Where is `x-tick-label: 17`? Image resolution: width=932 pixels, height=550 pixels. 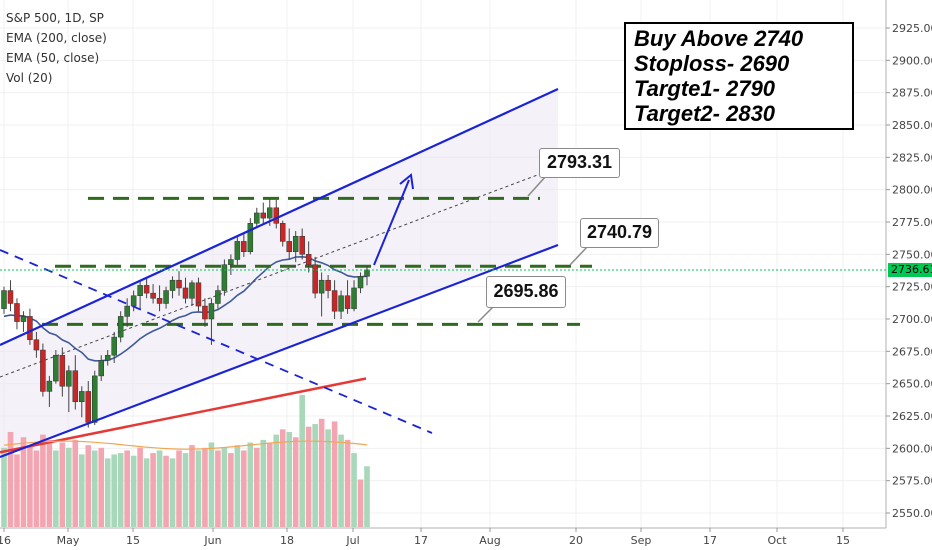 x-tick-label: 17 is located at coordinates (421, 540).